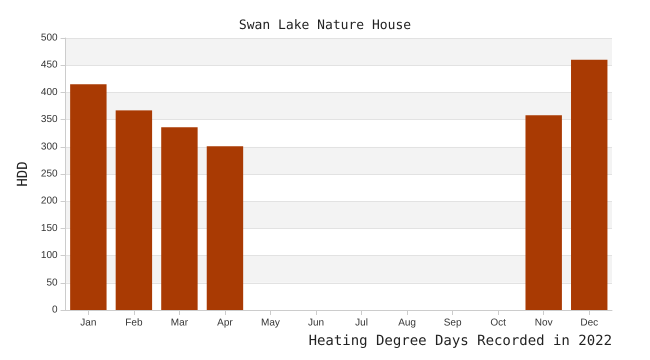  What do you see at coordinates (49, 120) in the screenshot?
I see `y-tick-label: 350` at bounding box center [49, 120].